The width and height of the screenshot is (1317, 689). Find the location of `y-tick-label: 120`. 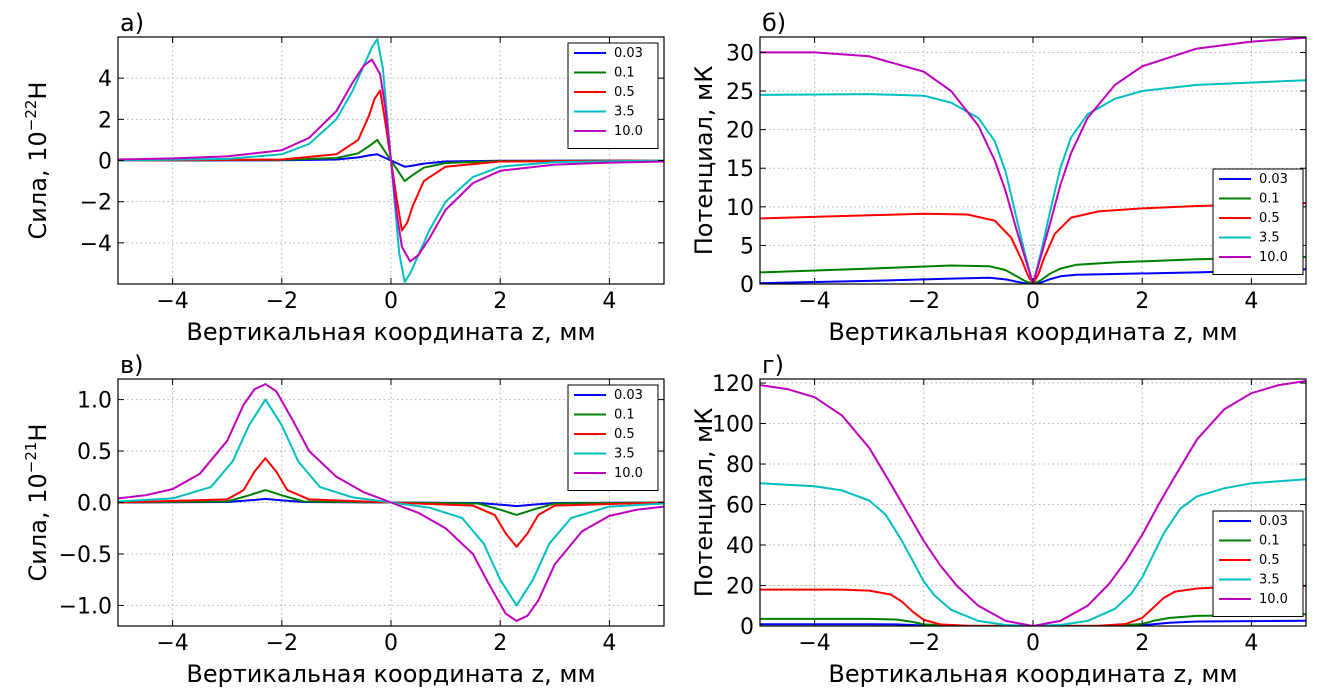

y-tick-label: 120 is located at coordinates (733, 384).